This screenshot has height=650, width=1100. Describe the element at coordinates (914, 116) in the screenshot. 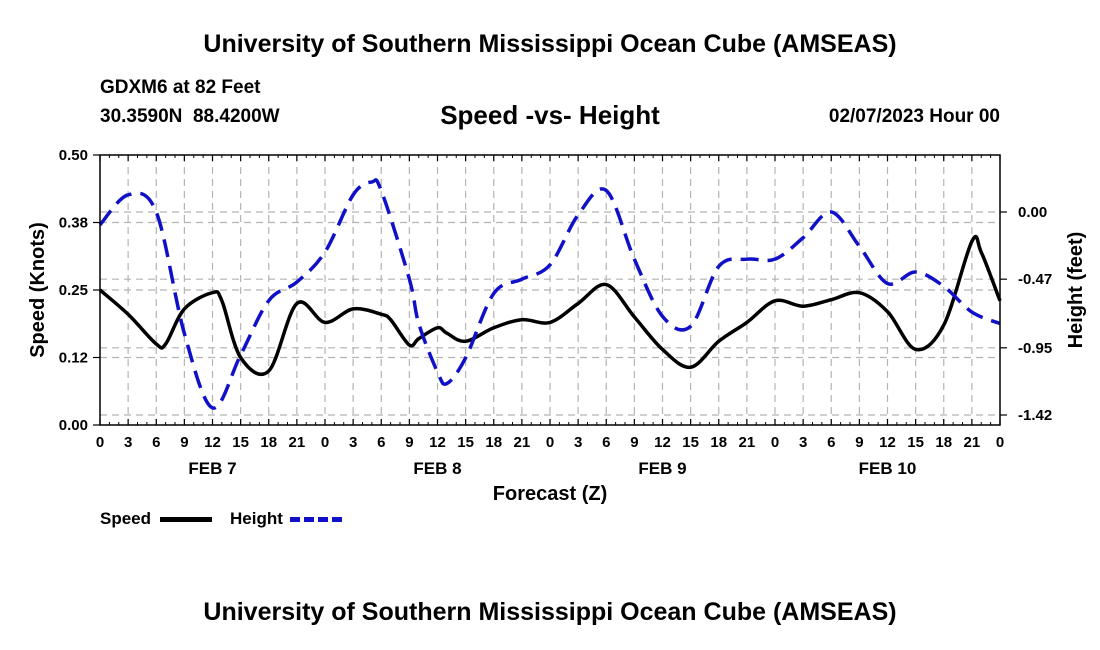

I see `forecast-datetime: 02/07/2023 Hour 00` at that location.